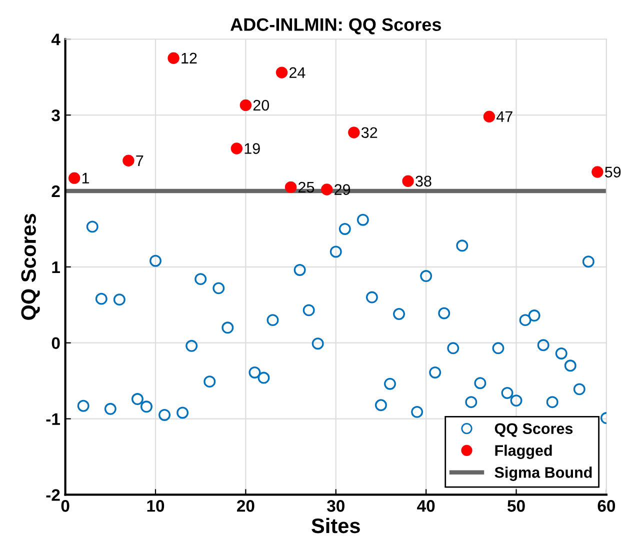 The height and width of the screenshot is (559, 622). What do you see at coordinates (56, 267) in the screenshot?
I see `y-tick-label: 1` at bounding box center [56, 267].